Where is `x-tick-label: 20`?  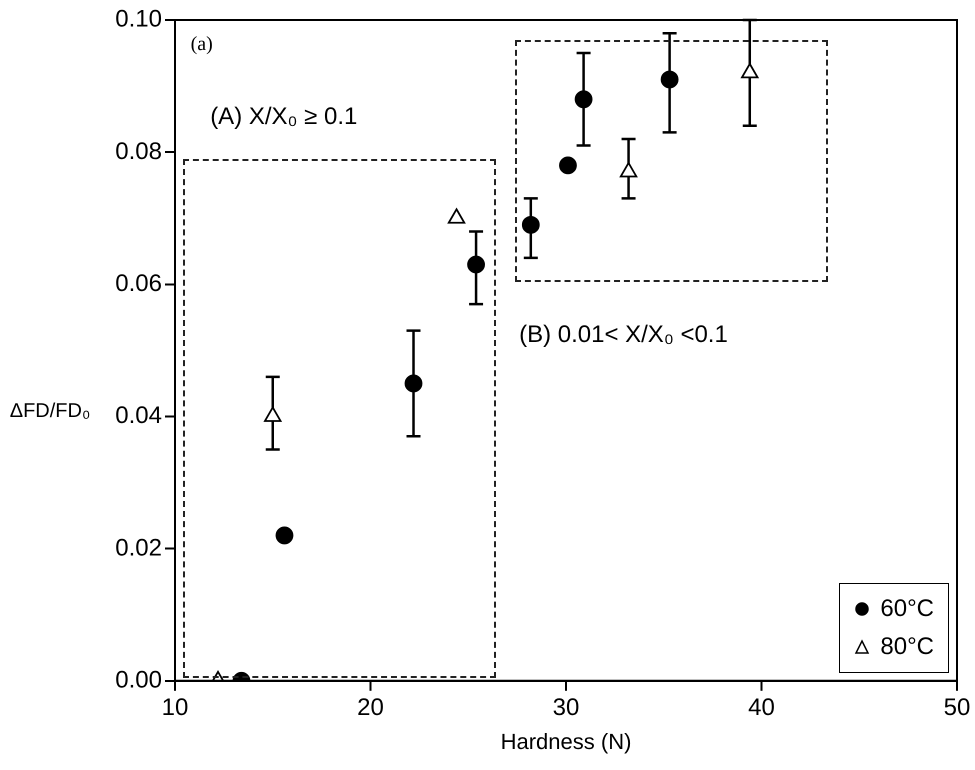
x-tick-label: 20 is located at coordinates (370, 707).